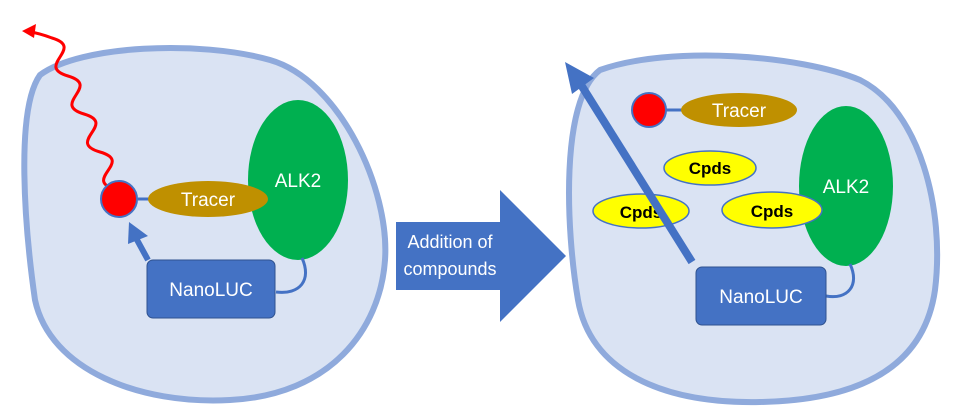  What do you see at coordinates (449, 269) in the screenshot?
I see `process-arrow-line2: compounds` at bounding box center [449, 269].